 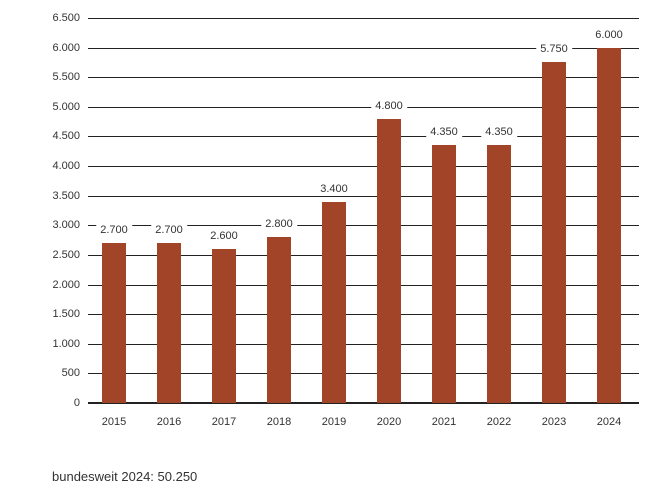 What do you see at coordinates (66, 344) in the screenshot?
I see `y-tick-label: 1.000` at bounding box center [66, 344].